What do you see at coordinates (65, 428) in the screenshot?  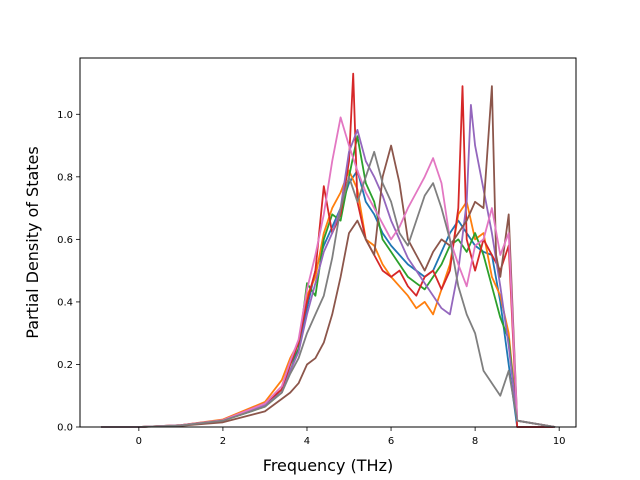 I see `y-tick-label: 0.0` at bounding box center [65, 428].